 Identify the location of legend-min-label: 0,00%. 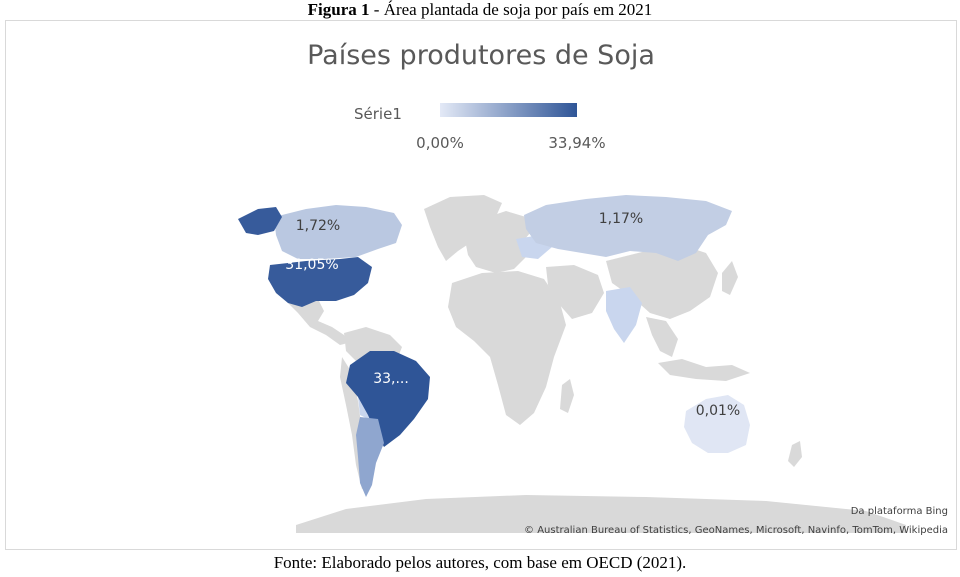
(440, 143).